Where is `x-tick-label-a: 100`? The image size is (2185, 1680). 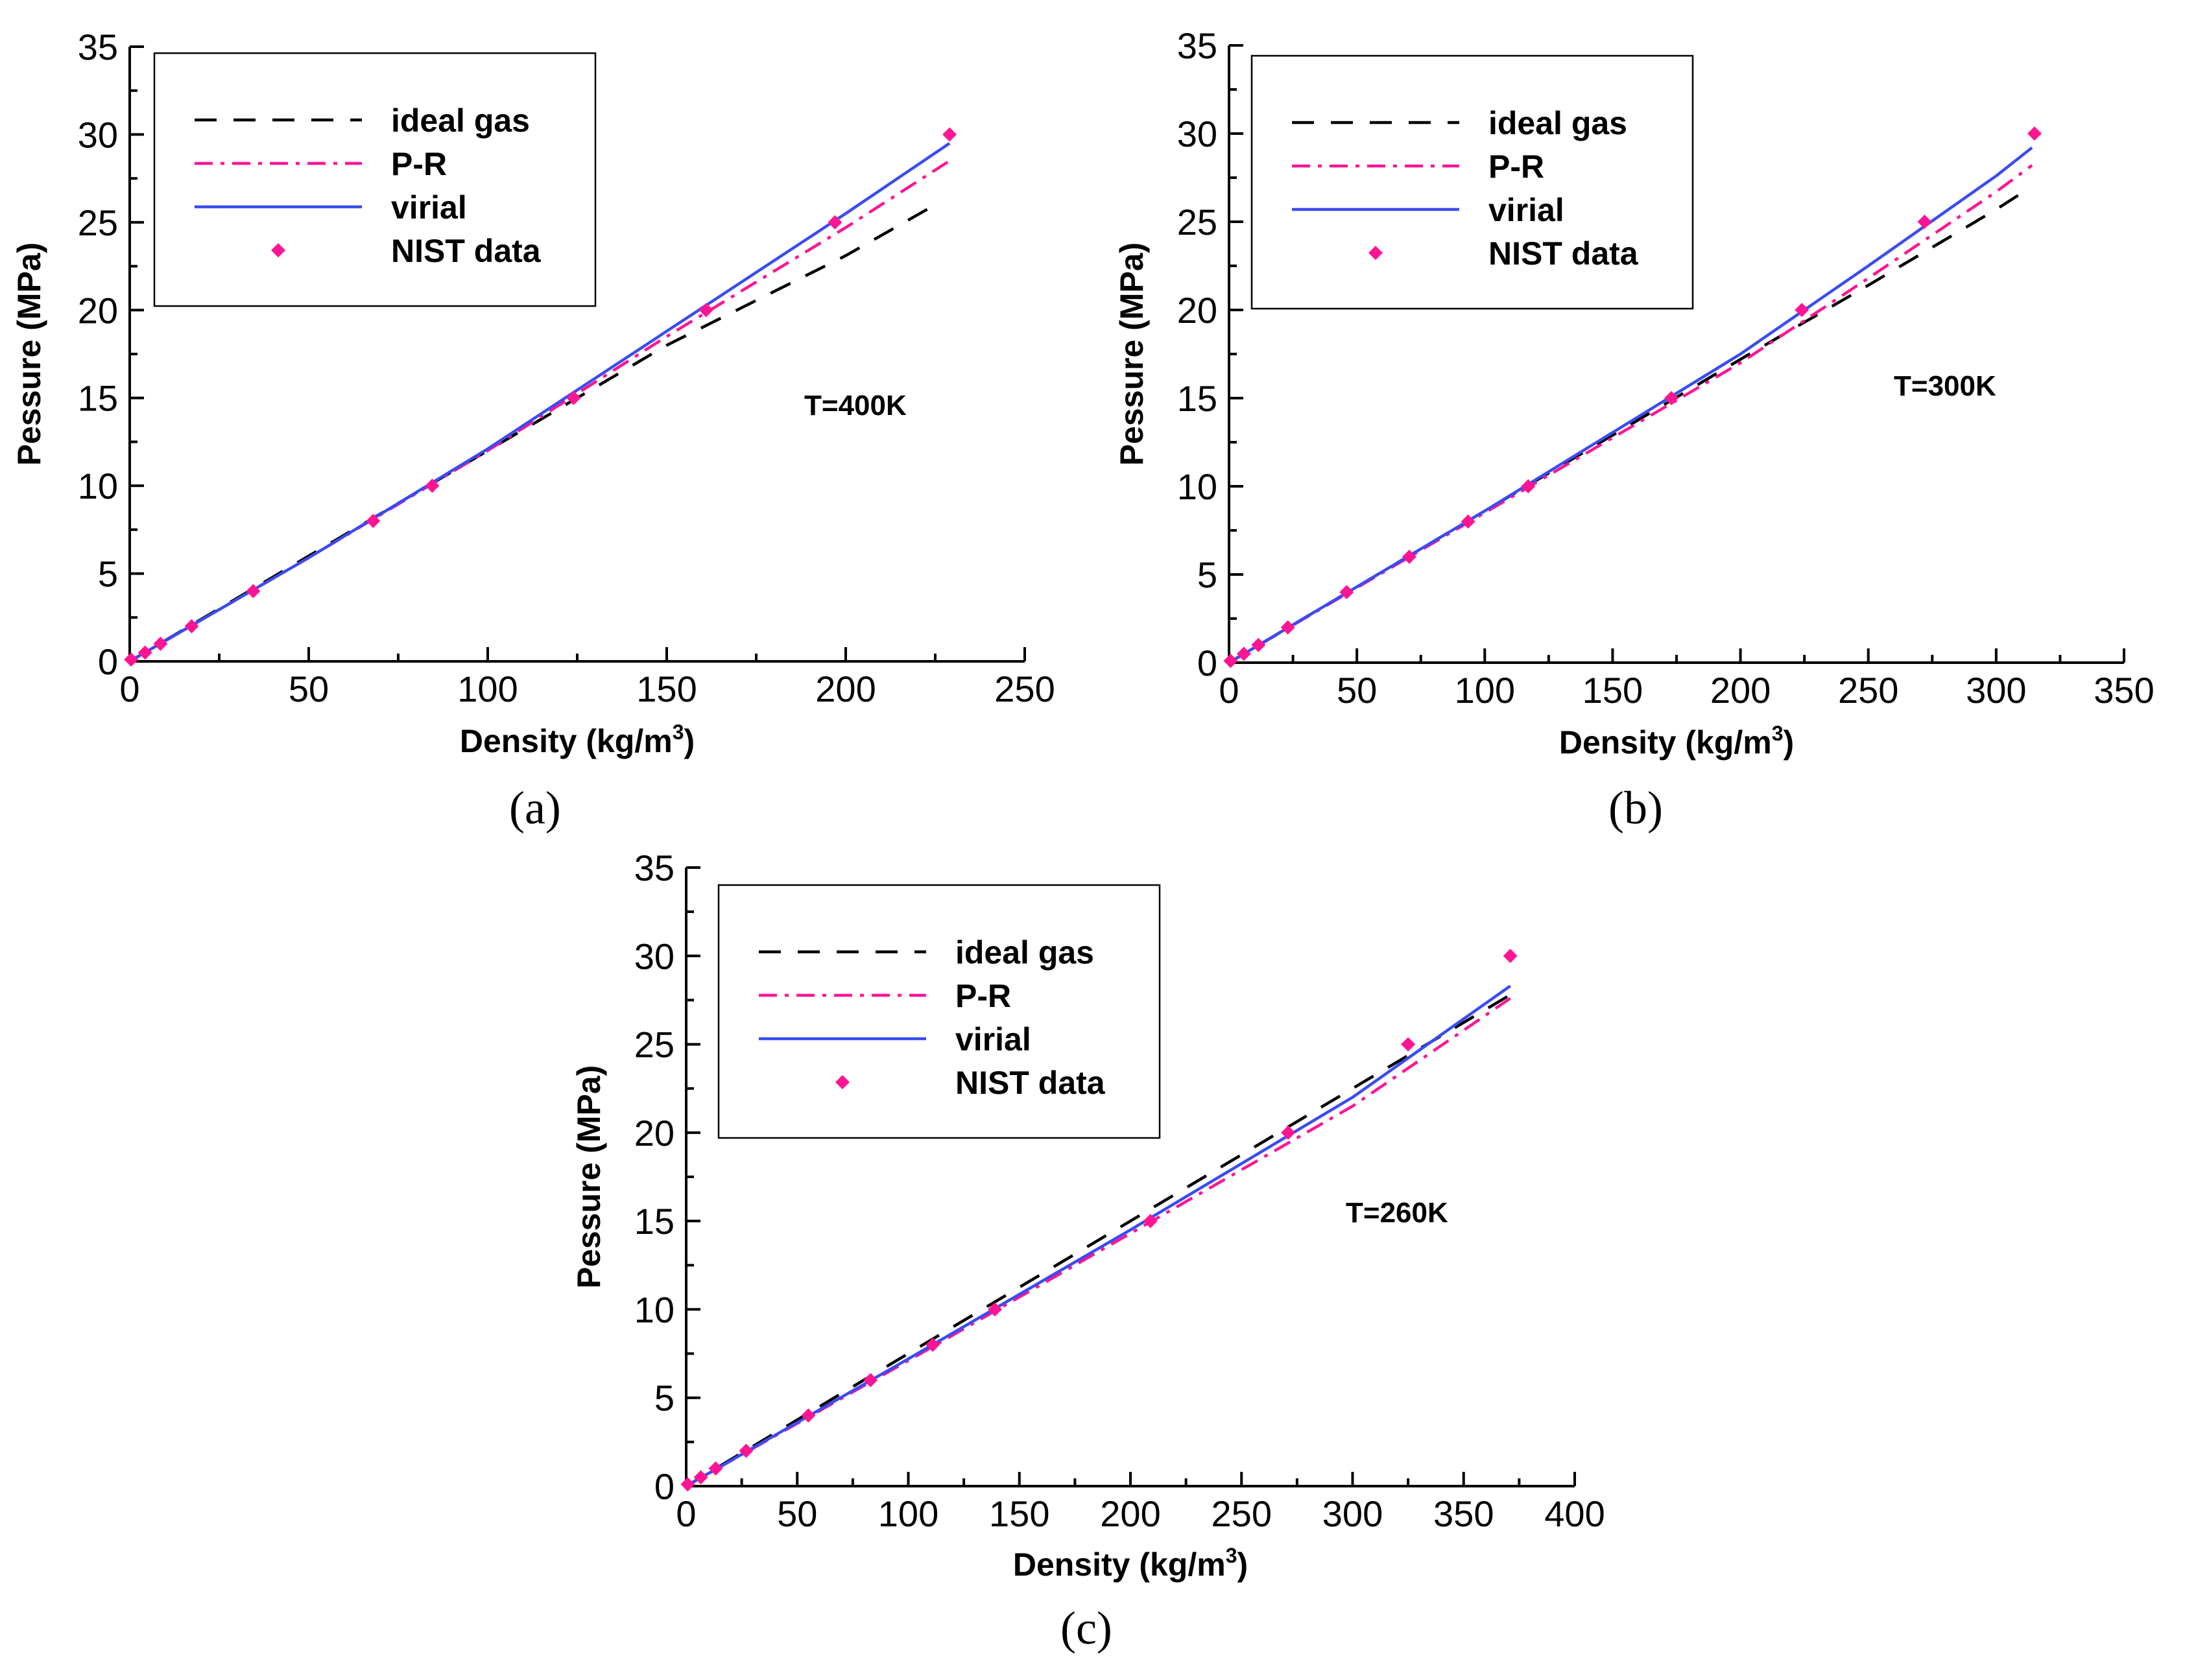
x-tick-label-a: 100 is located at coordinates (487, 688).